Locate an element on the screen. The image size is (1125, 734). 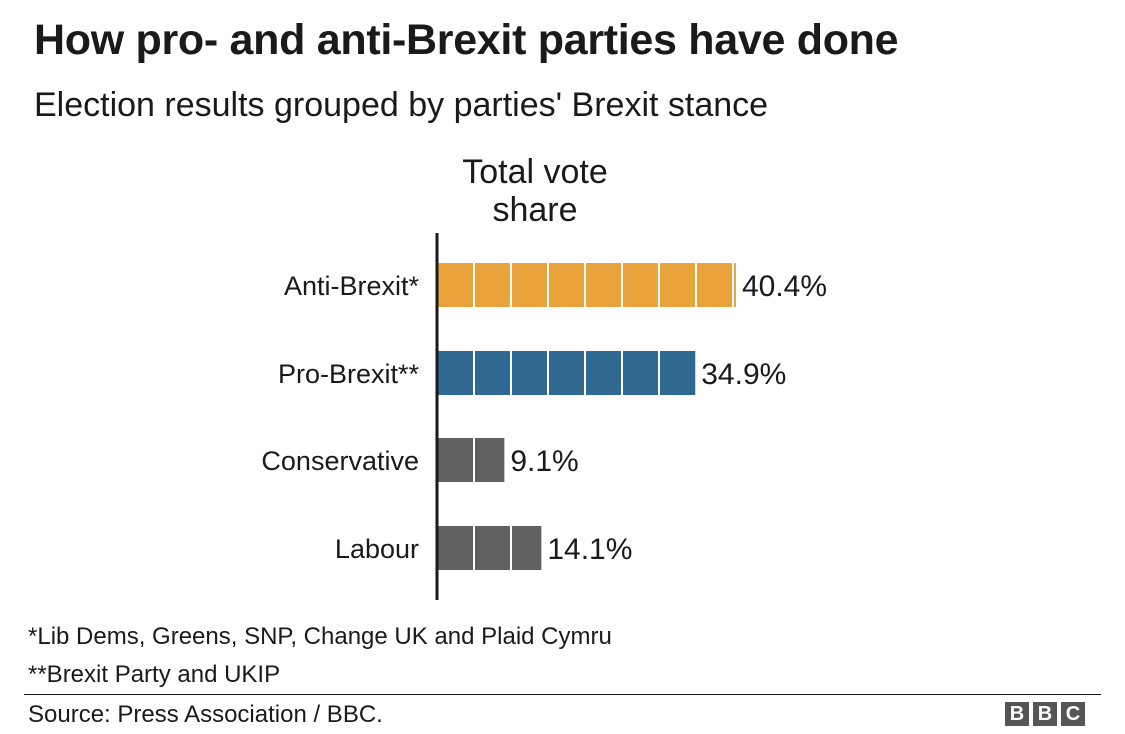
footnote-pro-brexit: **Brexit Party and UKIP is located at coordinates (154, 674).